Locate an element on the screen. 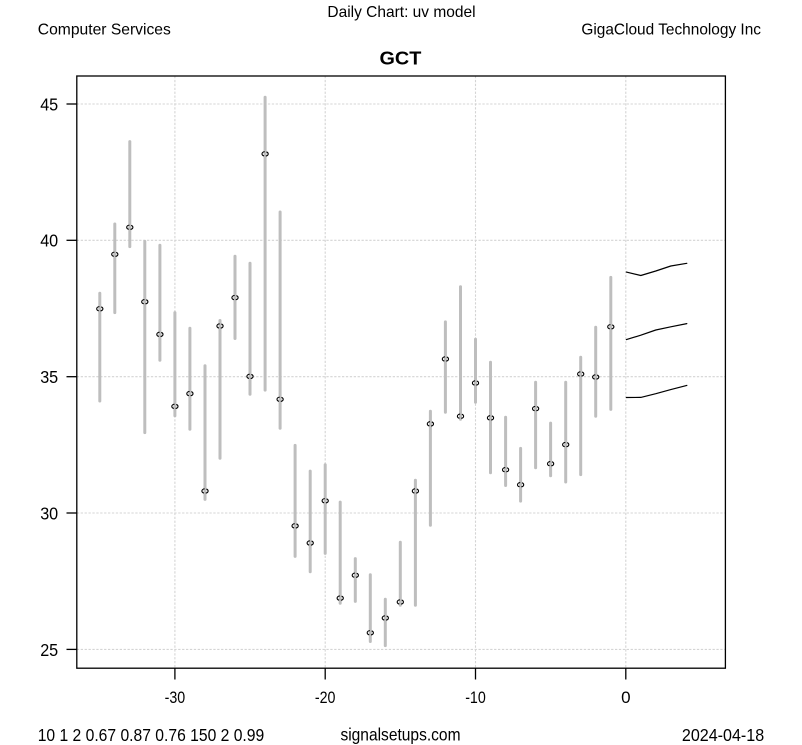  svg-text: 0 is located at coordinates (625, 697).